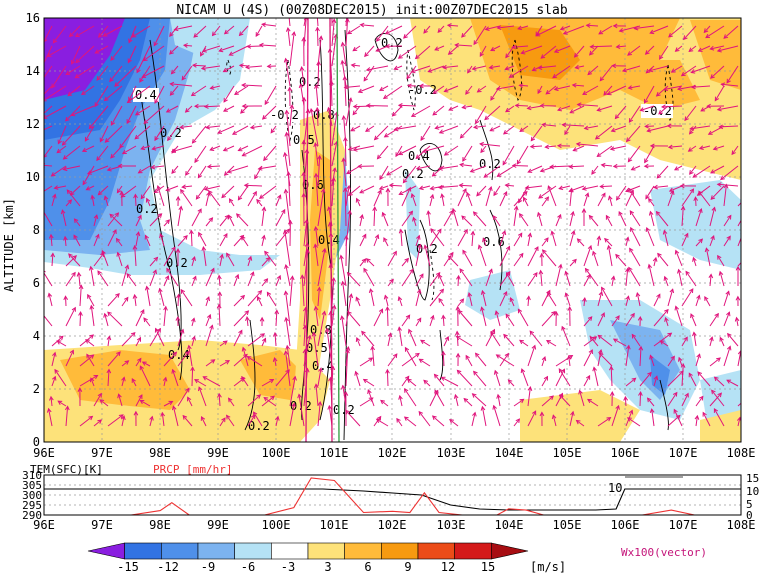  I want to click on colorbar-tick: 6, so click(367, 567).